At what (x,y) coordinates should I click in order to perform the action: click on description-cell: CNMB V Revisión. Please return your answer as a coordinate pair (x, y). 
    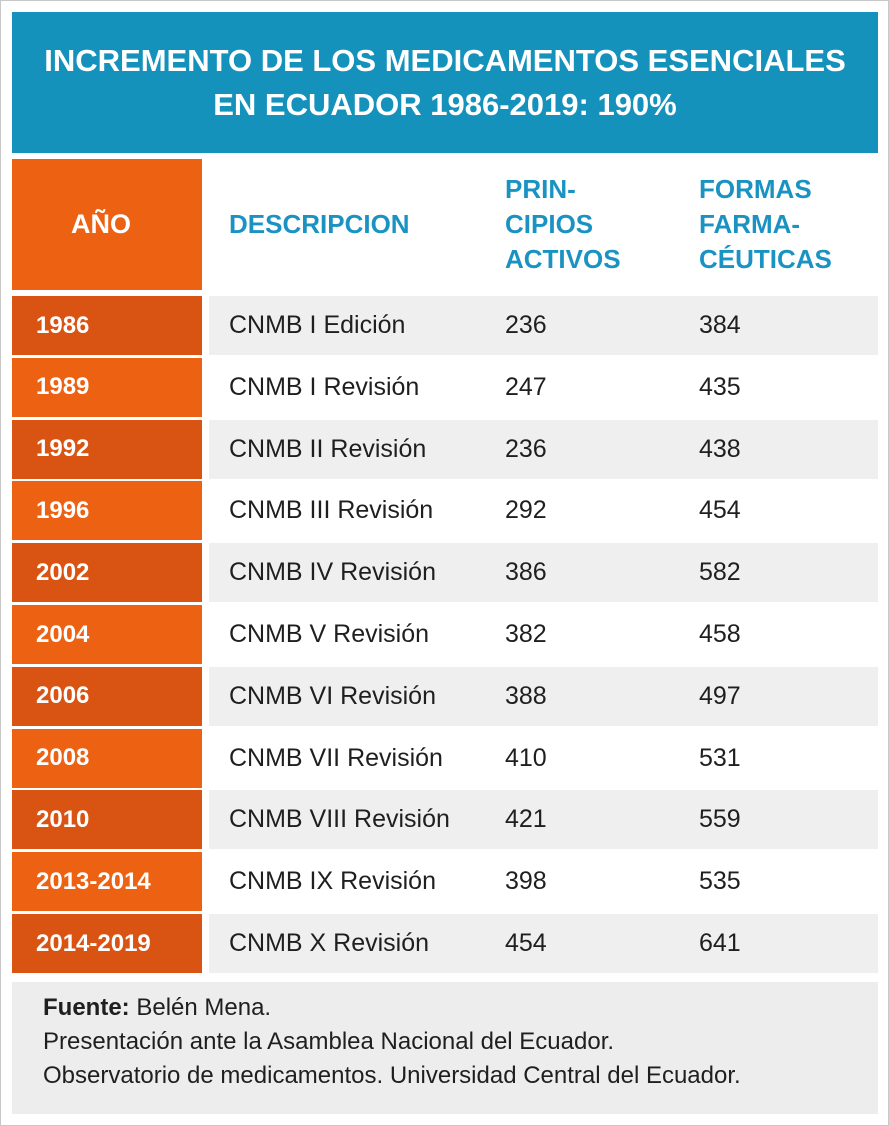
    Looking at the image, I should click on (329, 634).